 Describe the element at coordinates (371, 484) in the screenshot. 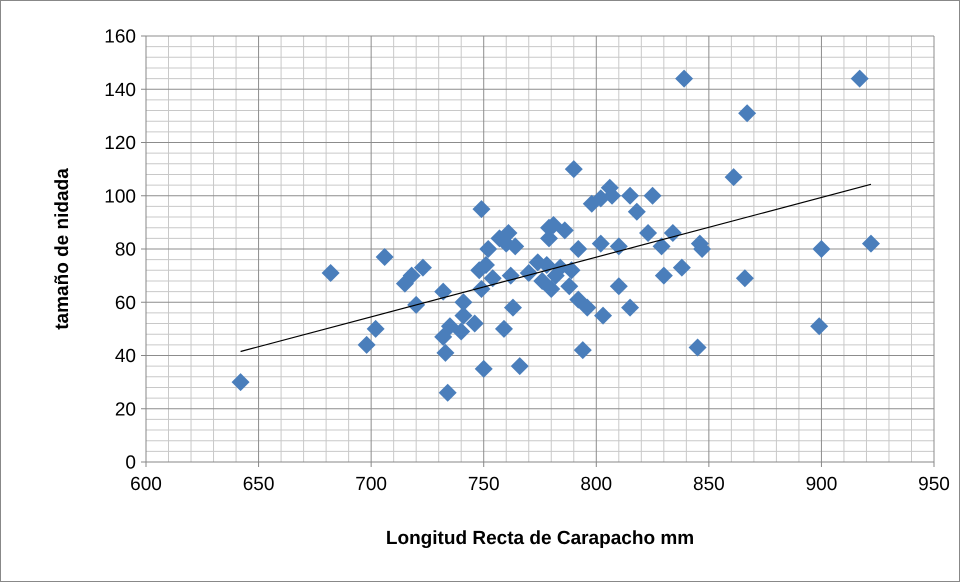

I see `x-tick-label: 700` at that location.